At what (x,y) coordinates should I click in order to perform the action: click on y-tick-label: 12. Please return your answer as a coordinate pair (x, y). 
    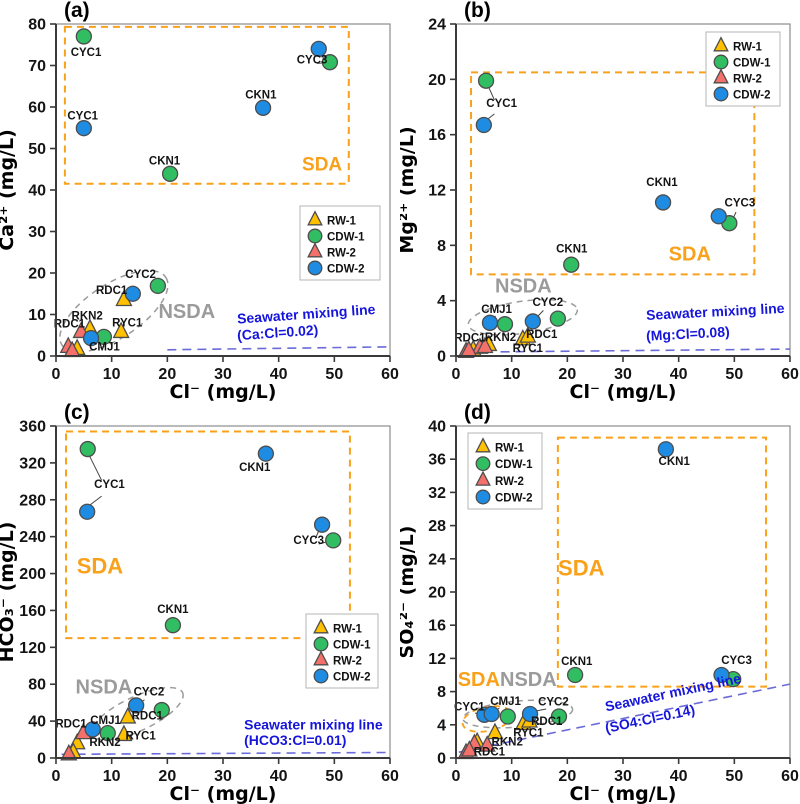
    Looking at the image, I should click on (437, 659).